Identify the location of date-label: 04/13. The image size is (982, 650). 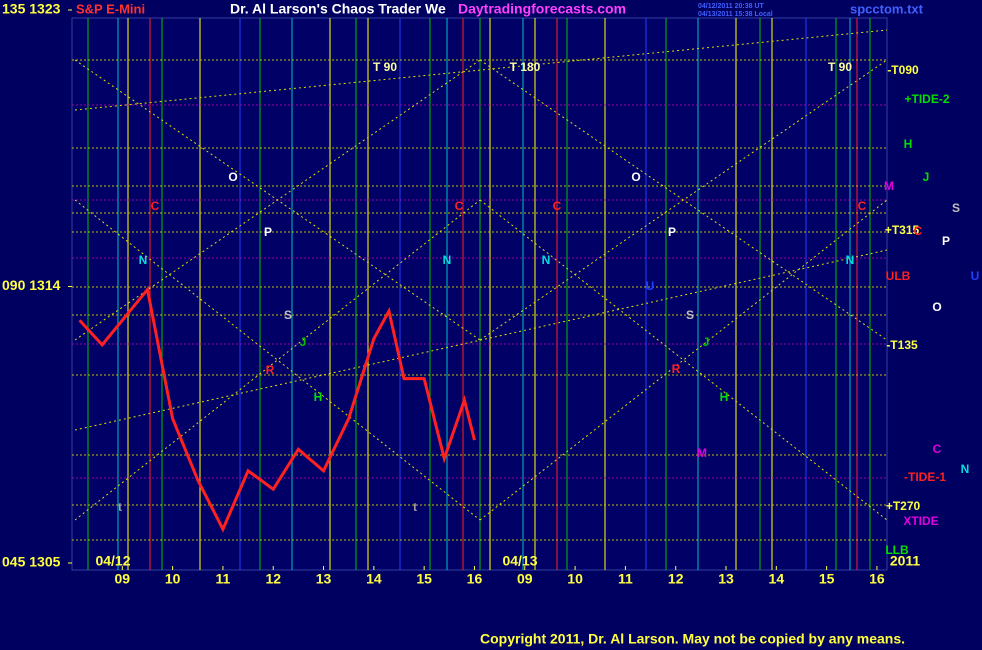
(519, 561).